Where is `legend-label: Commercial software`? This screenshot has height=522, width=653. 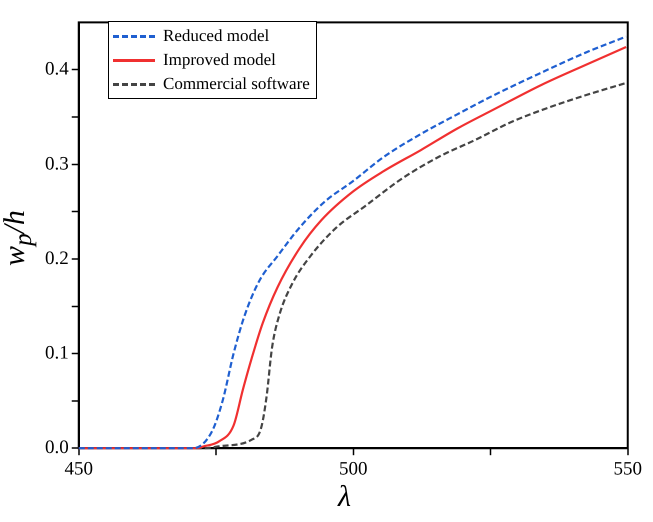
legend-label: Commercial software is located at coordinates (236, 84).